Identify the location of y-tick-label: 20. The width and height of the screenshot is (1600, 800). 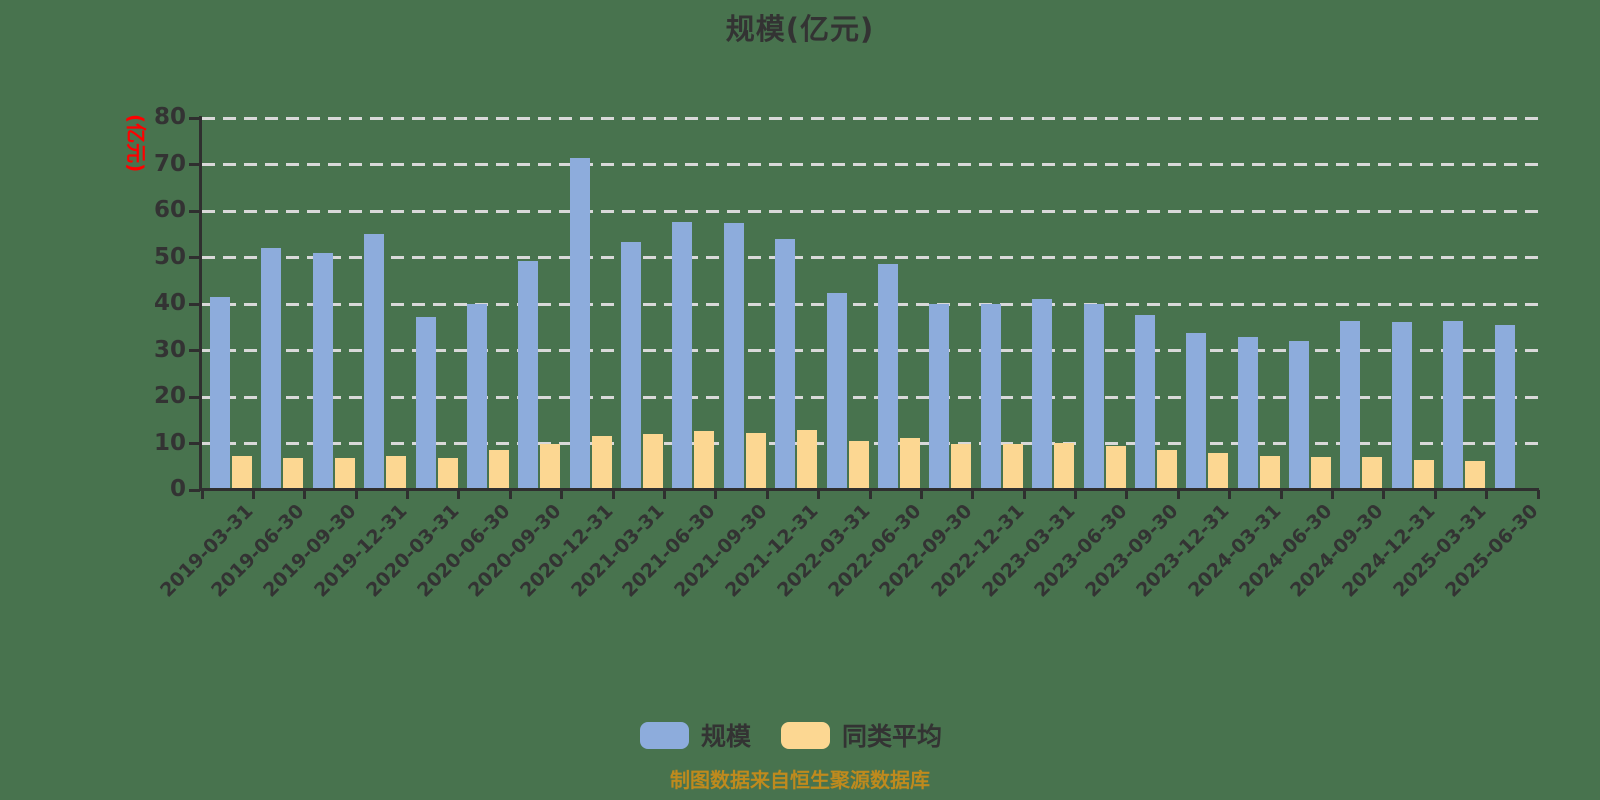
(169, 396).